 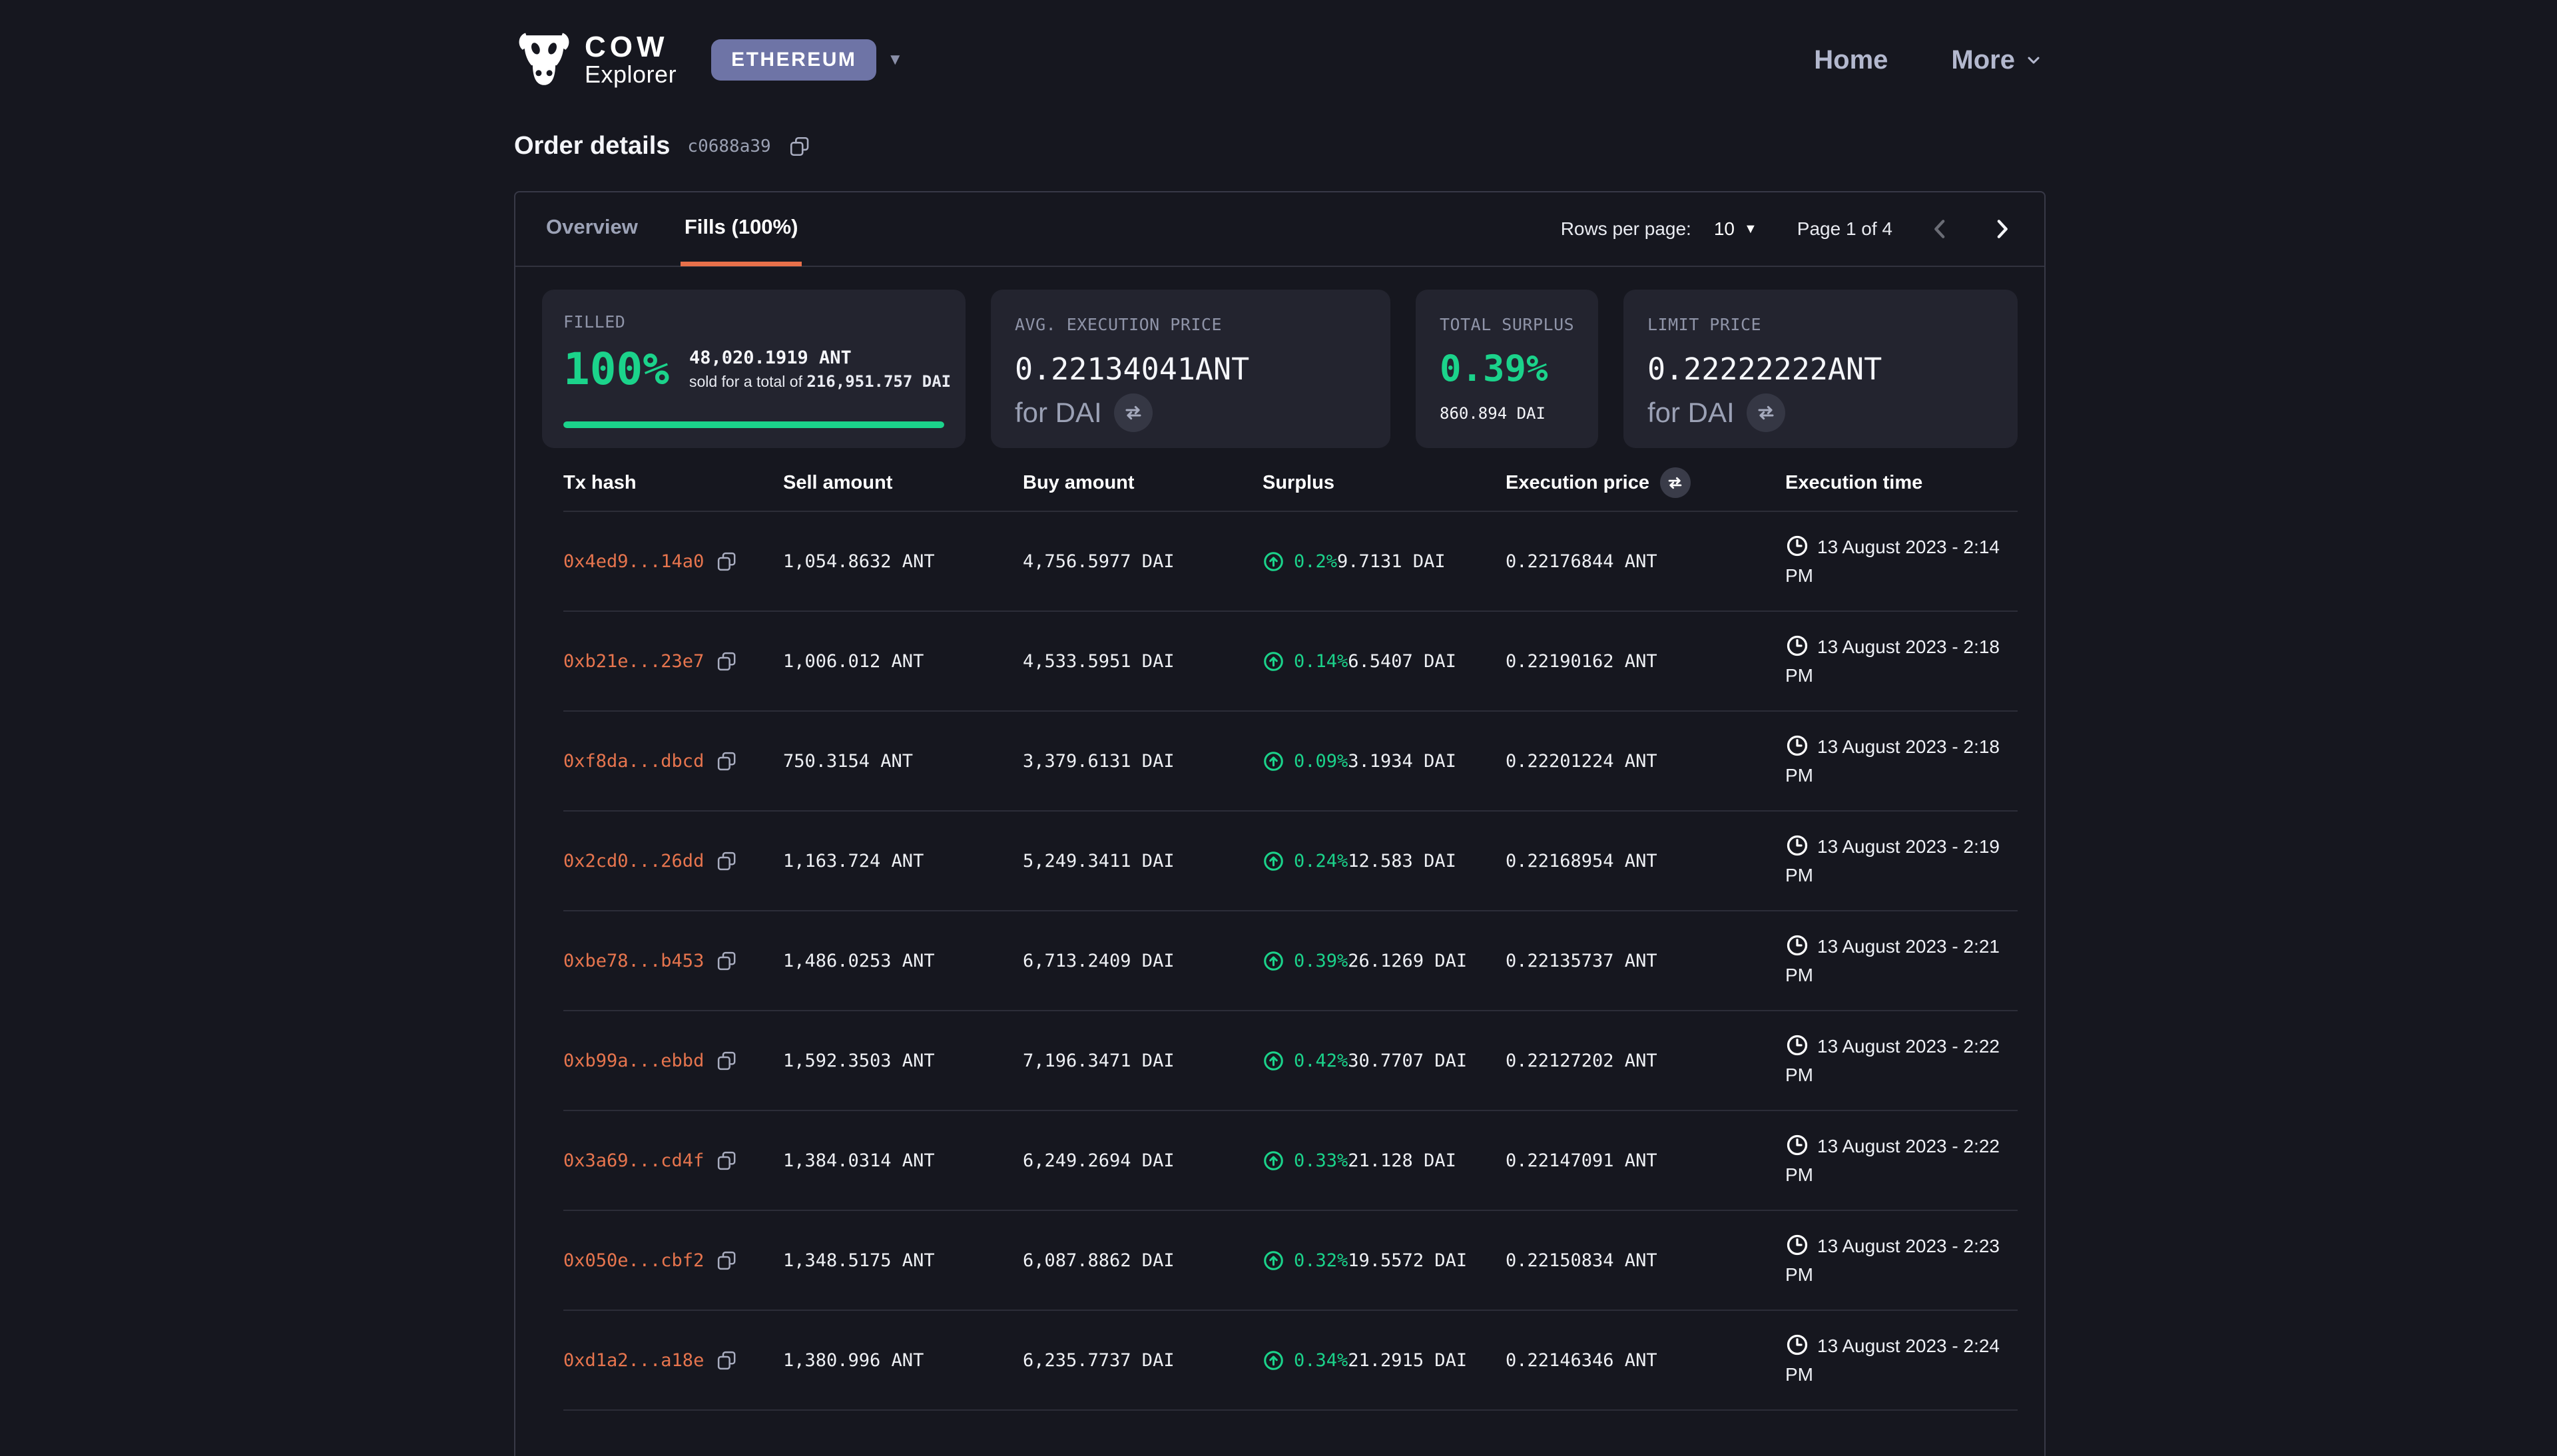 I want to click on surplus-amount: 12.583 DAI, so click(x=1402, y=860).